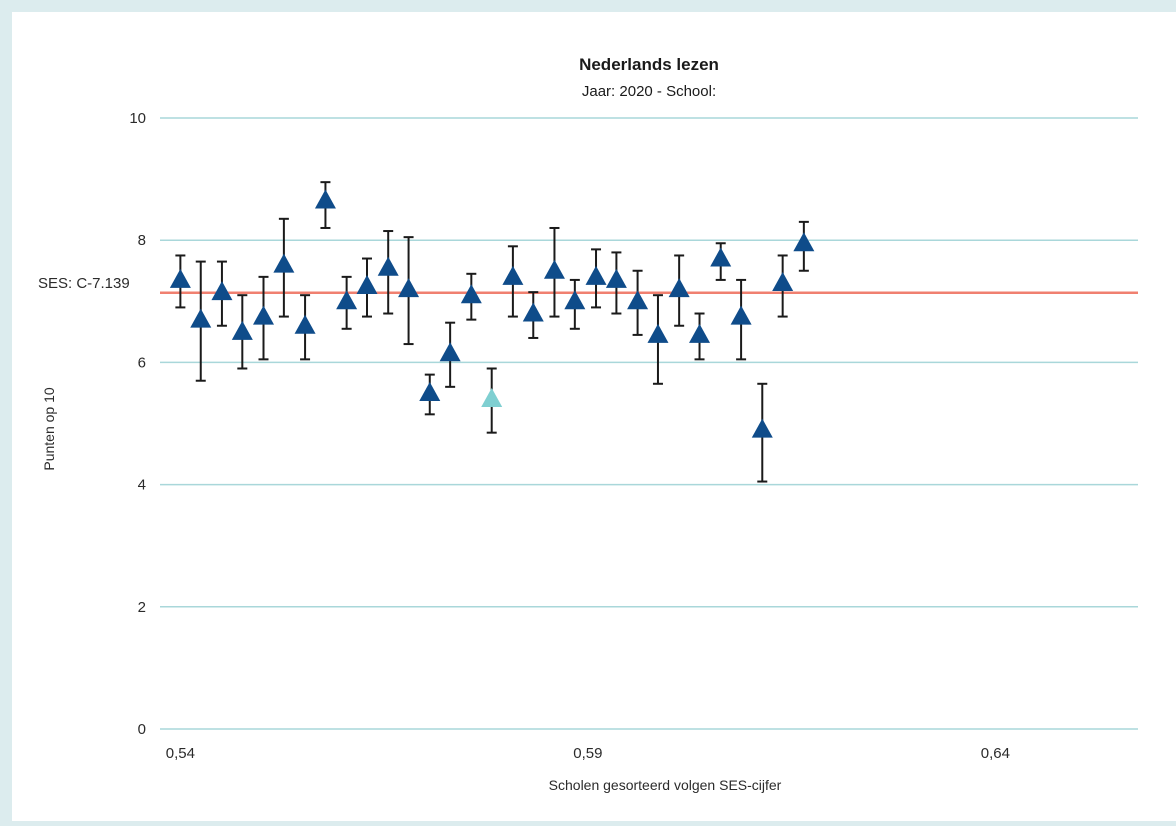 Image resolution: width=1176 pixels, height=826 pixels. Describe the element at coordinates (492, 398) in the screenshot. I see `highlighted-school-marker` at that location.